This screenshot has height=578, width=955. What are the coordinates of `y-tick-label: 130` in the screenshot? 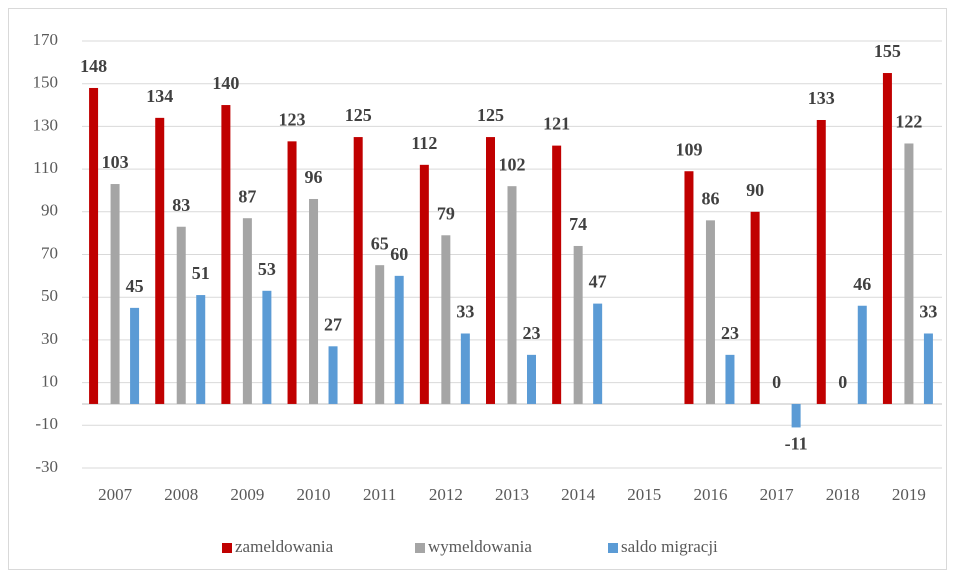 It's located at (46, 124).